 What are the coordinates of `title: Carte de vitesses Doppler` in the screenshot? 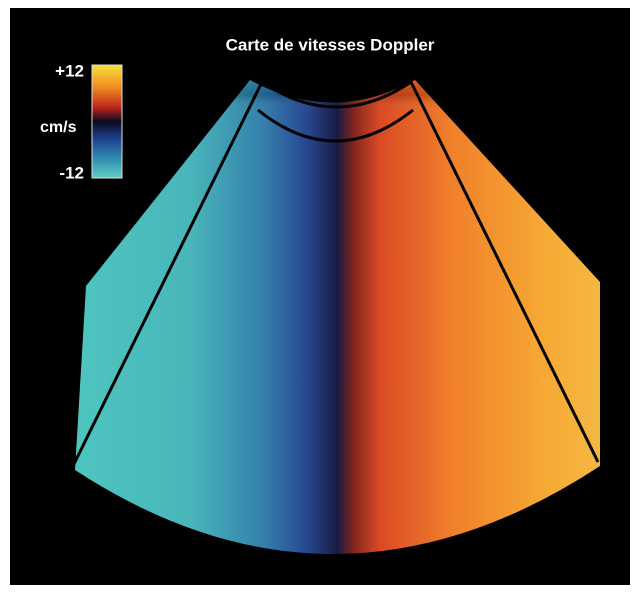 It's located at (330, 44).